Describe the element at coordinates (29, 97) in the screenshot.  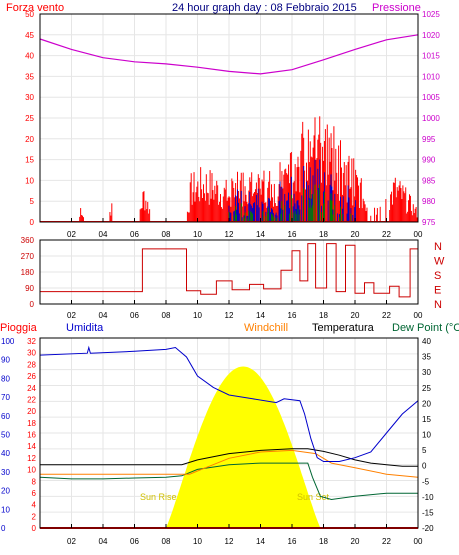
I see `wind-tick: 30` at that location.